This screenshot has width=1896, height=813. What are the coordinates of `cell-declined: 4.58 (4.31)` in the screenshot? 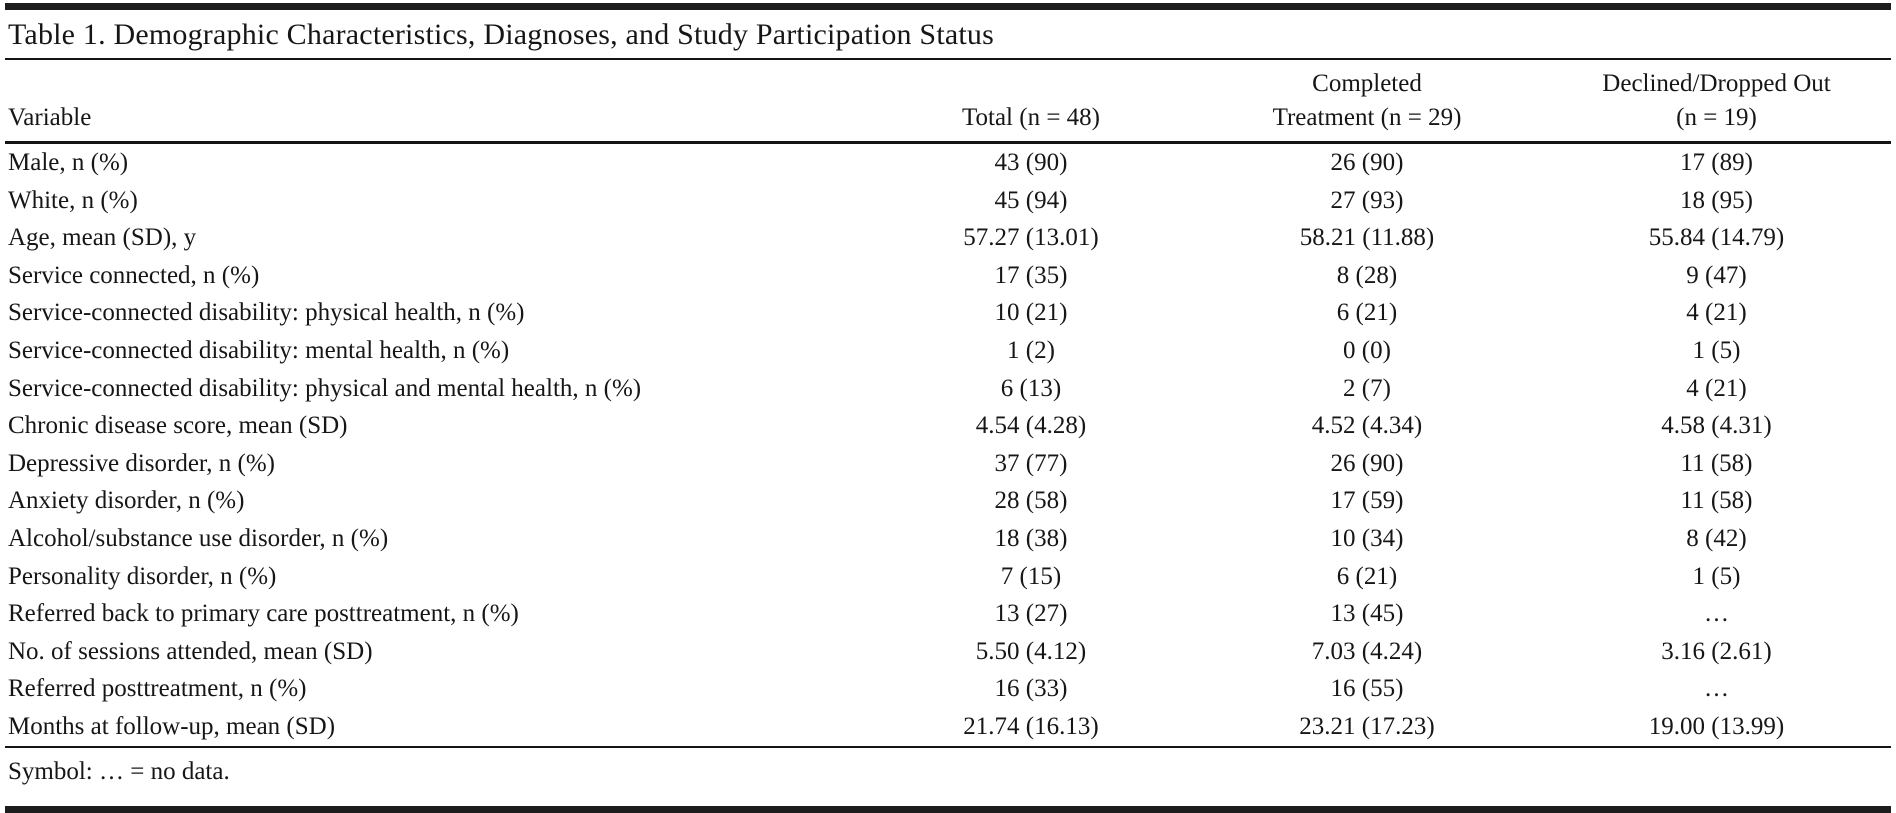 It's located at (1716, 426).